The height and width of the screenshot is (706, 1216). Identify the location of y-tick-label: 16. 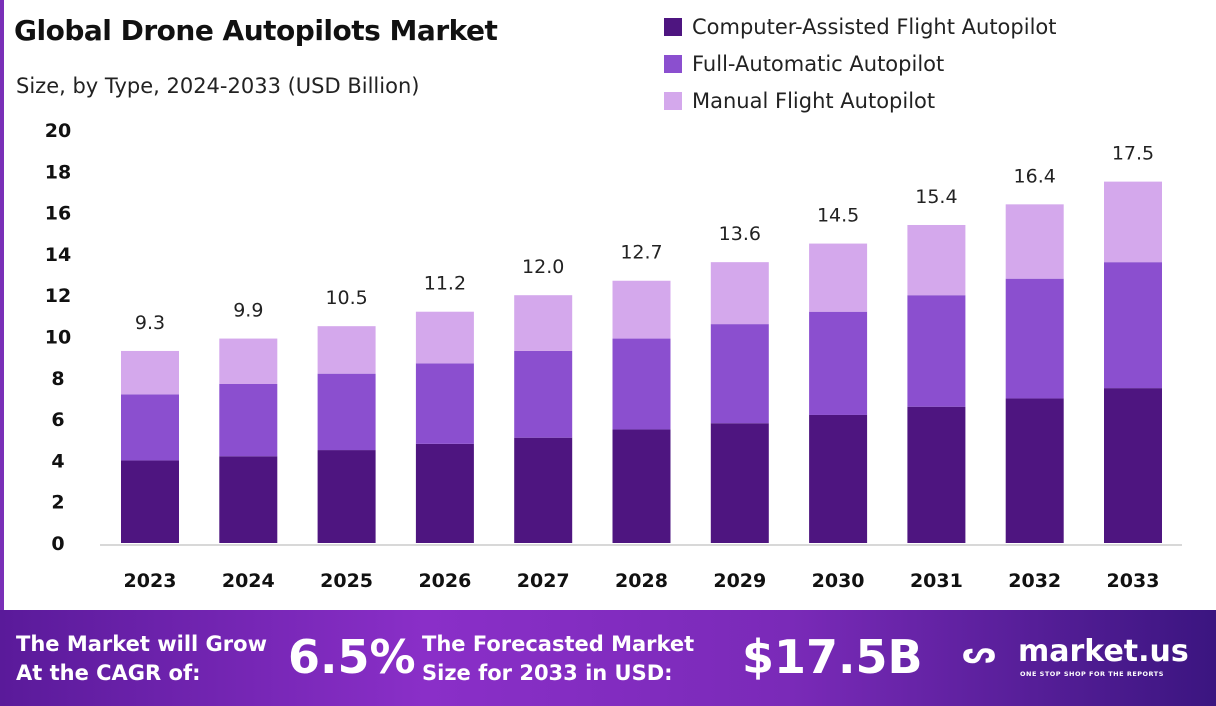
(58, 214).